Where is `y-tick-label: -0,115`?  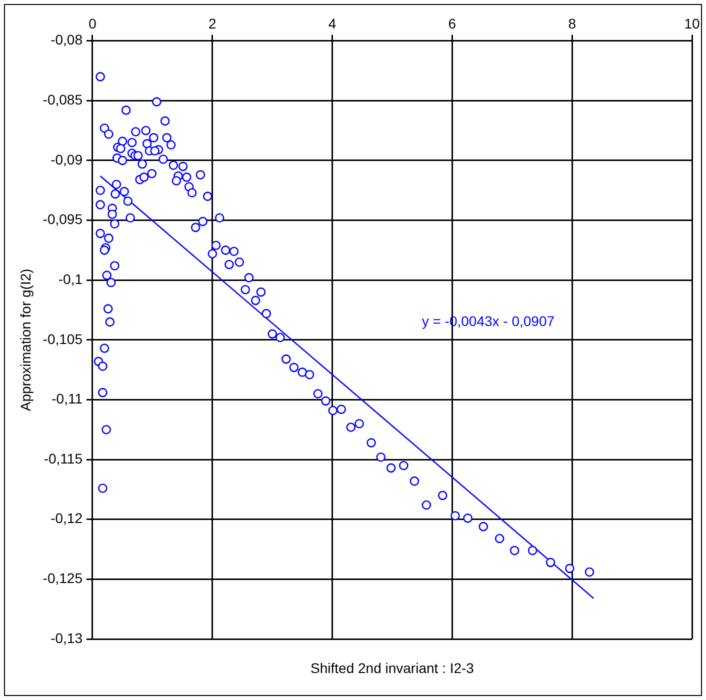
y-tick-label: -0,115 is located at coordinates (63, 458).